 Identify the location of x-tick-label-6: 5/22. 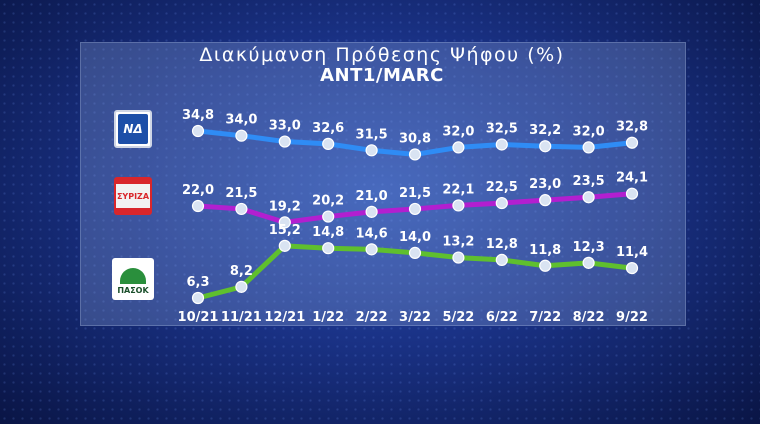
(458, 317).